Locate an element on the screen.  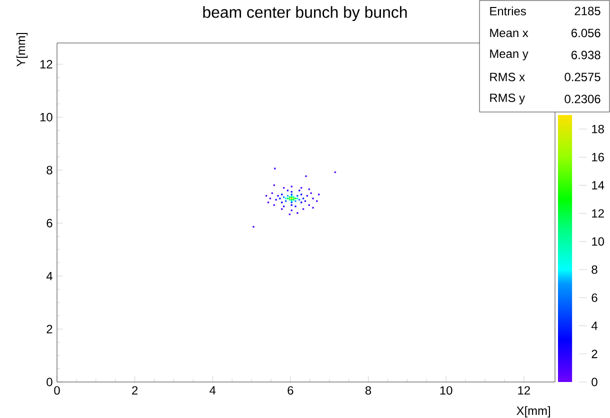
text: 6.938 is located at coordinates (586, 55).